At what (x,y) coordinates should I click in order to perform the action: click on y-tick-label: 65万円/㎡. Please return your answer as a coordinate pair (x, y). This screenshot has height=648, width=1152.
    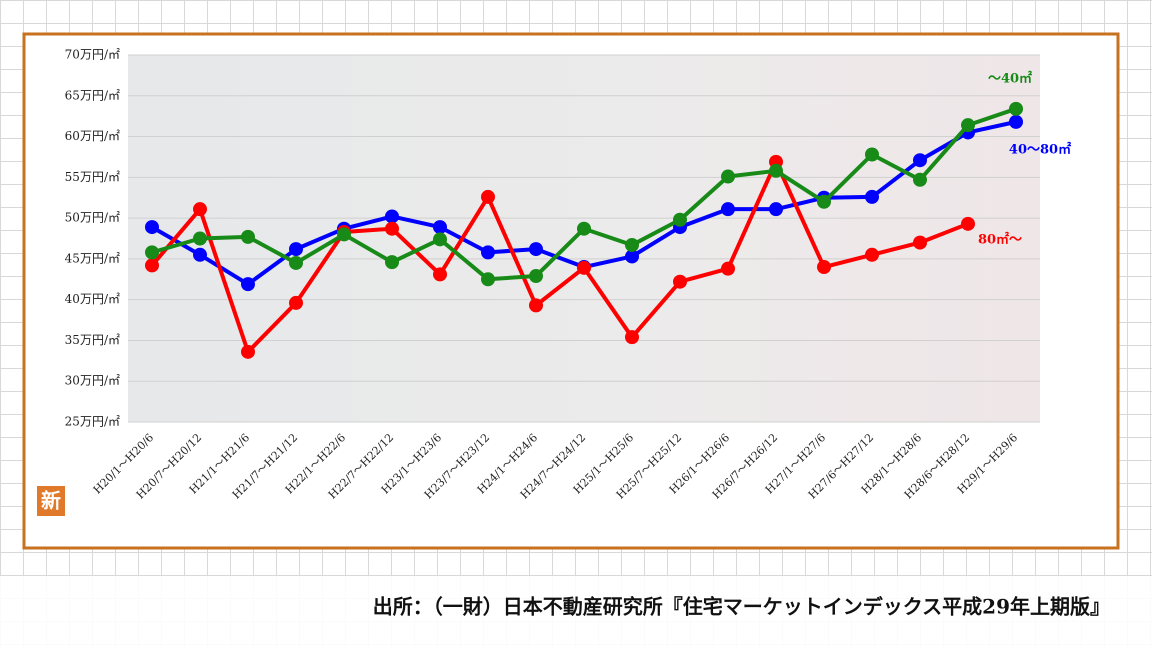
    Looking at the image, I should click on (92, 95).